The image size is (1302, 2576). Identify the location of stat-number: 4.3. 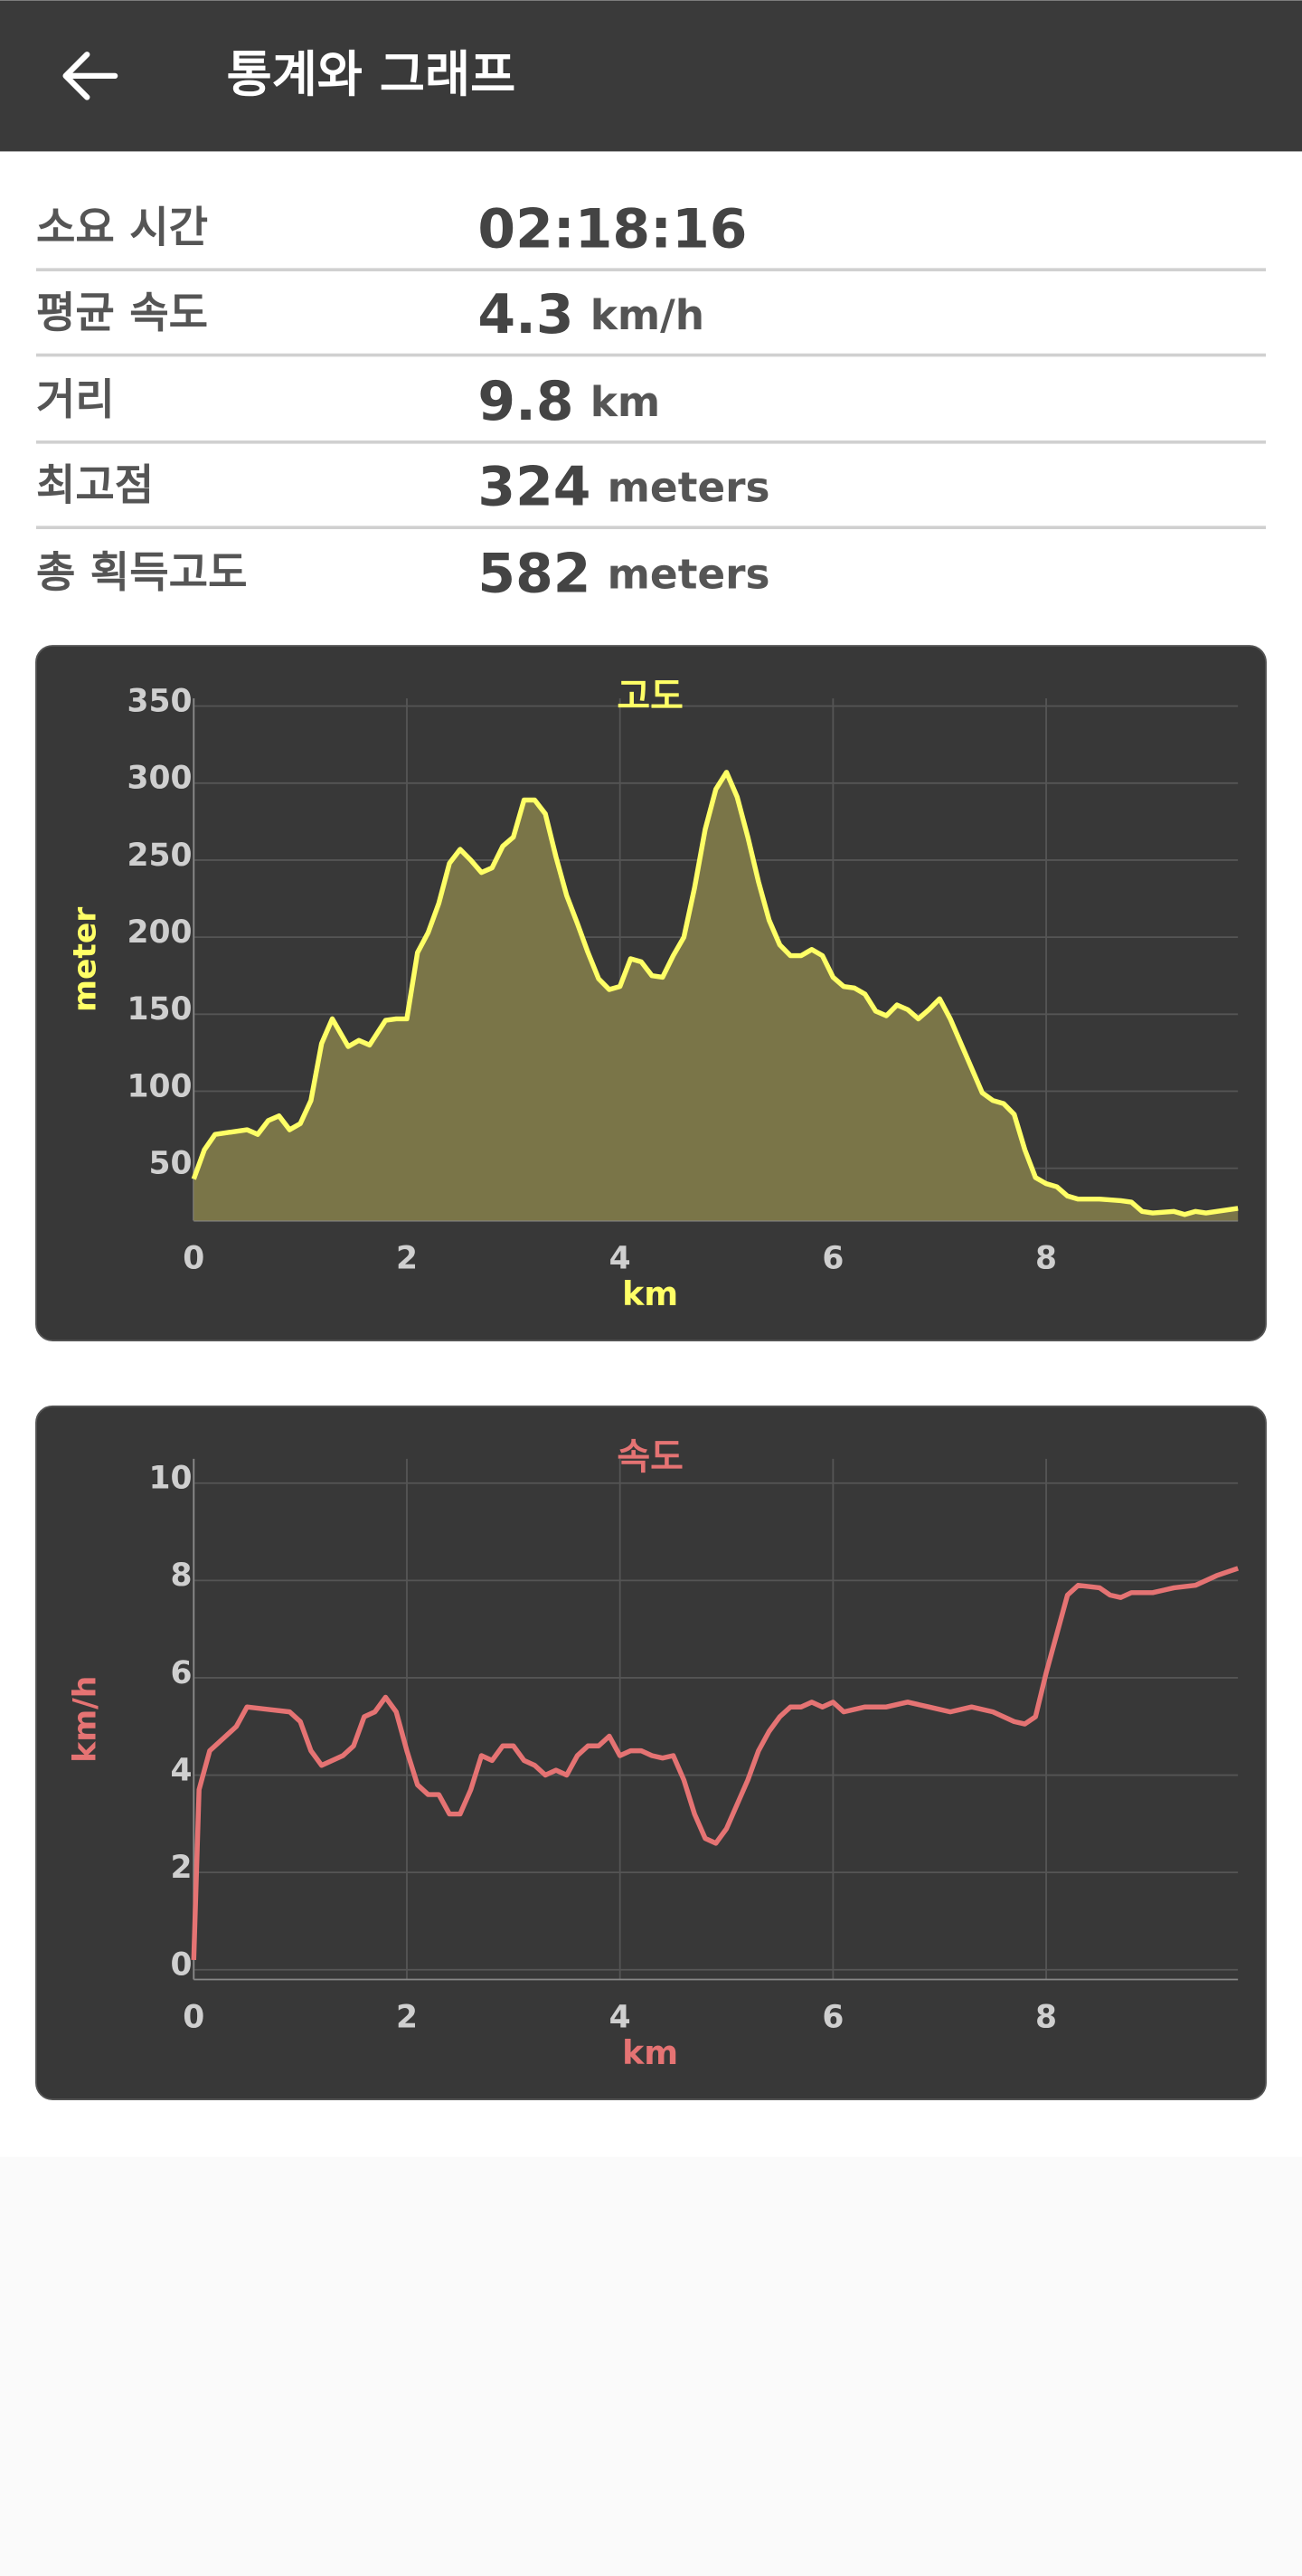
(525, 314).